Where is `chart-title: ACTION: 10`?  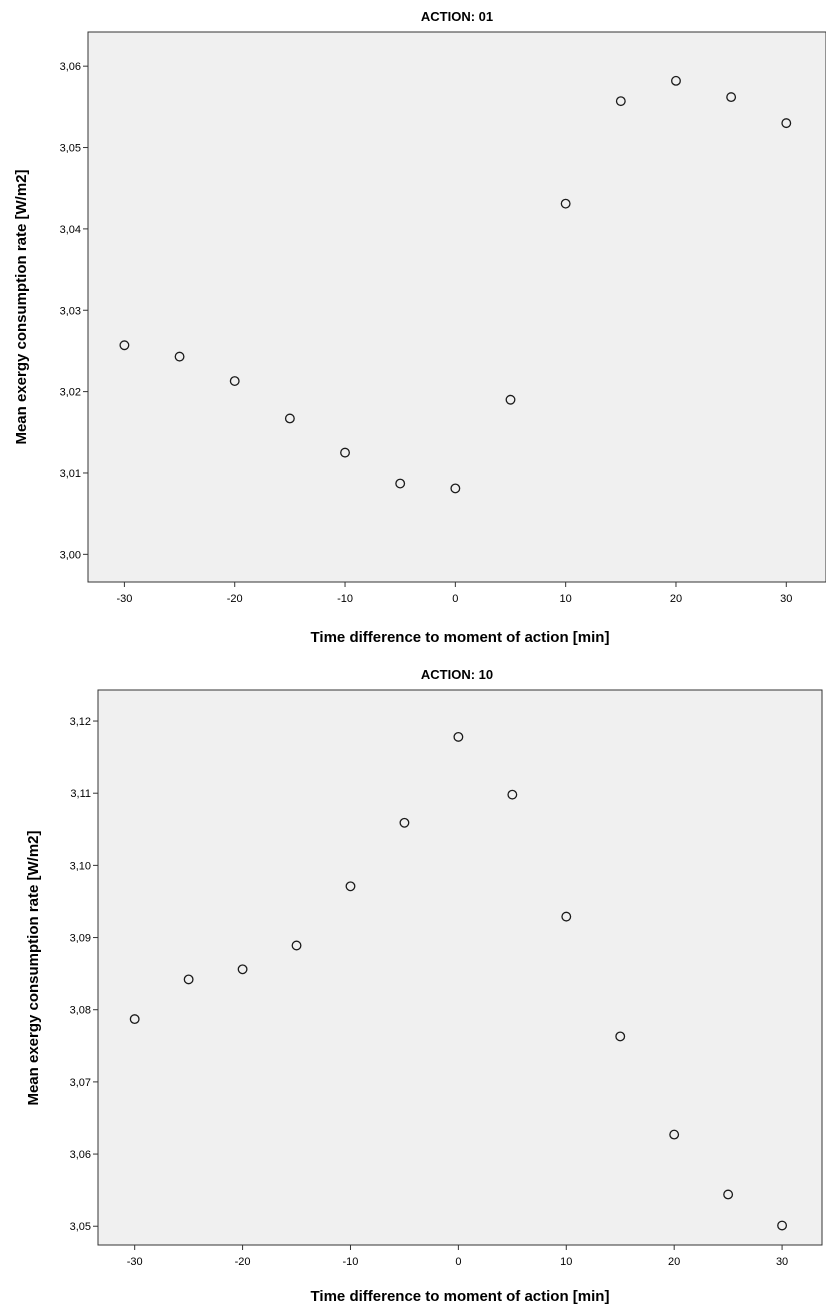 chart-title: ACTION: 10 is located at coordinates (457, 674).